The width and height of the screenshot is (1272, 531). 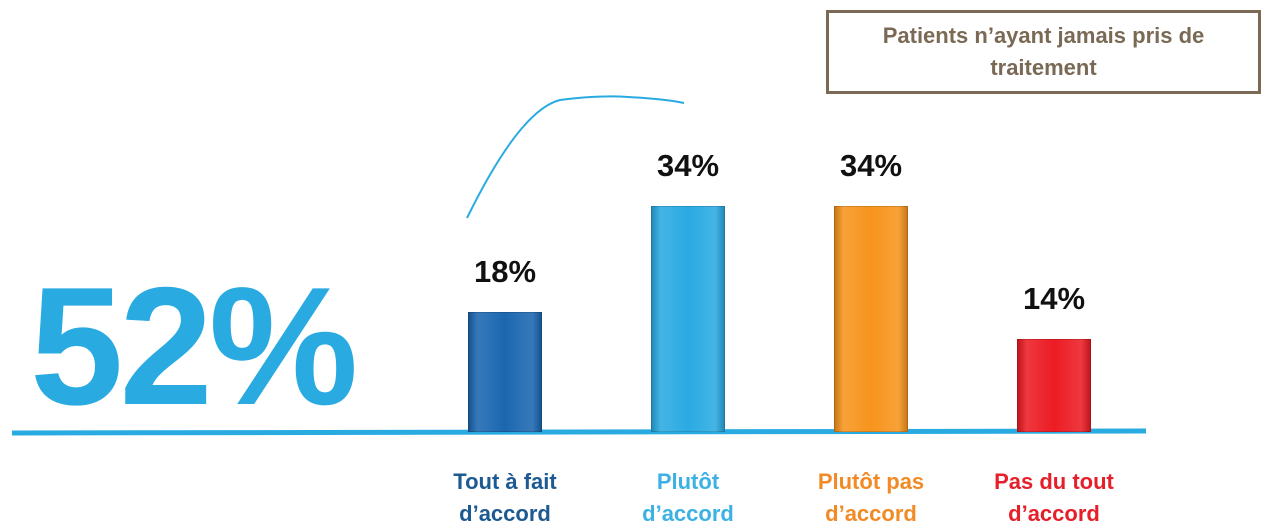 I want to click on category-label: Pas du tout d’accord, so click(x=1054, y=497).